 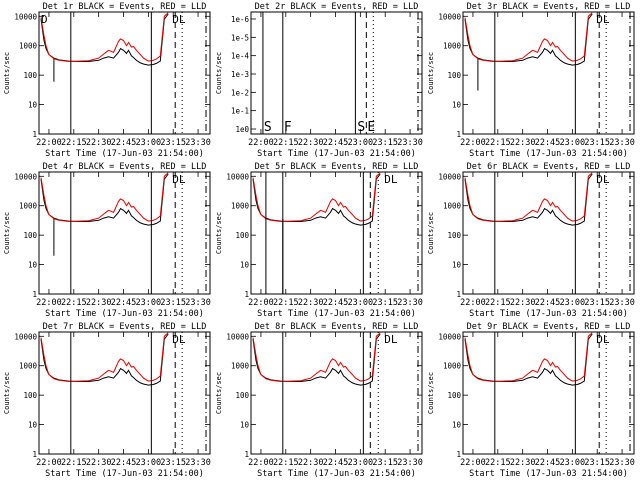 What do you see at coordinates (125, 7) in the screenshot?
I see `panel-title: Det 1r BLACK = Events, RED = LLD` at bounding box center [125, 7].